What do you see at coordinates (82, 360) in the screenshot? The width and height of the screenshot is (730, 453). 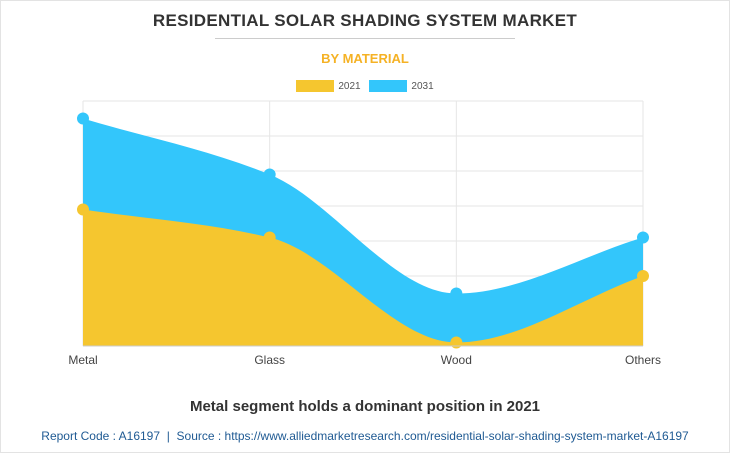 I see `x-tick-label-metal: Metal` at bounding box center [82, 360].